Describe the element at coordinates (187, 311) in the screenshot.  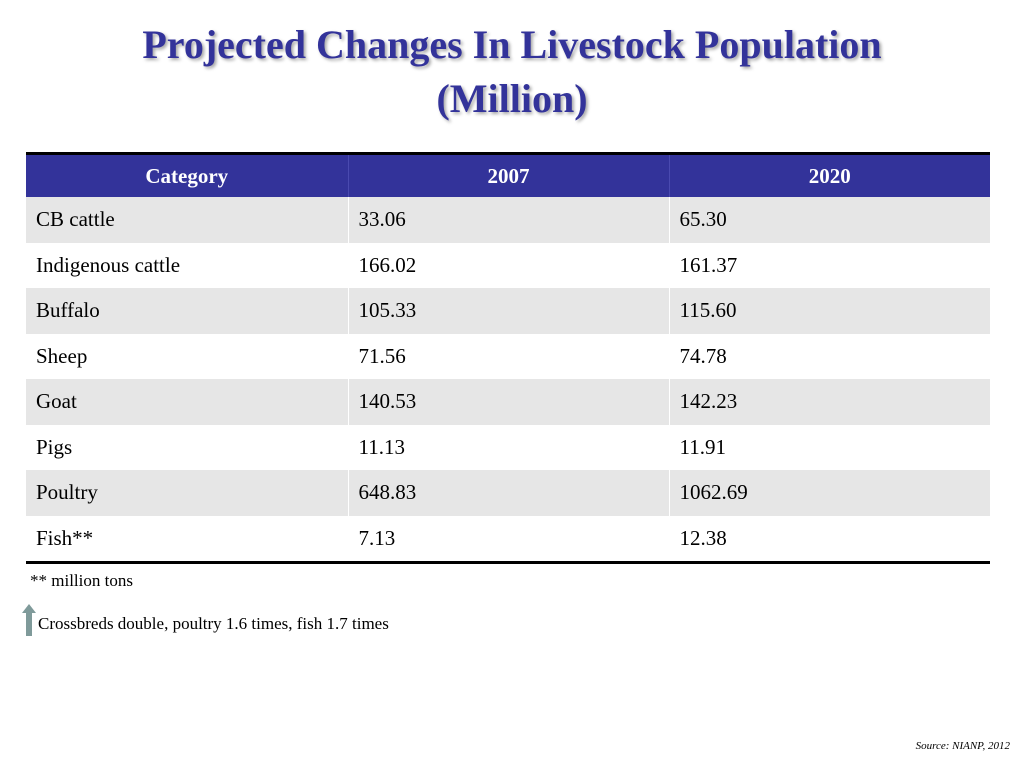
I see `cell-category: Buffalo` at that location.